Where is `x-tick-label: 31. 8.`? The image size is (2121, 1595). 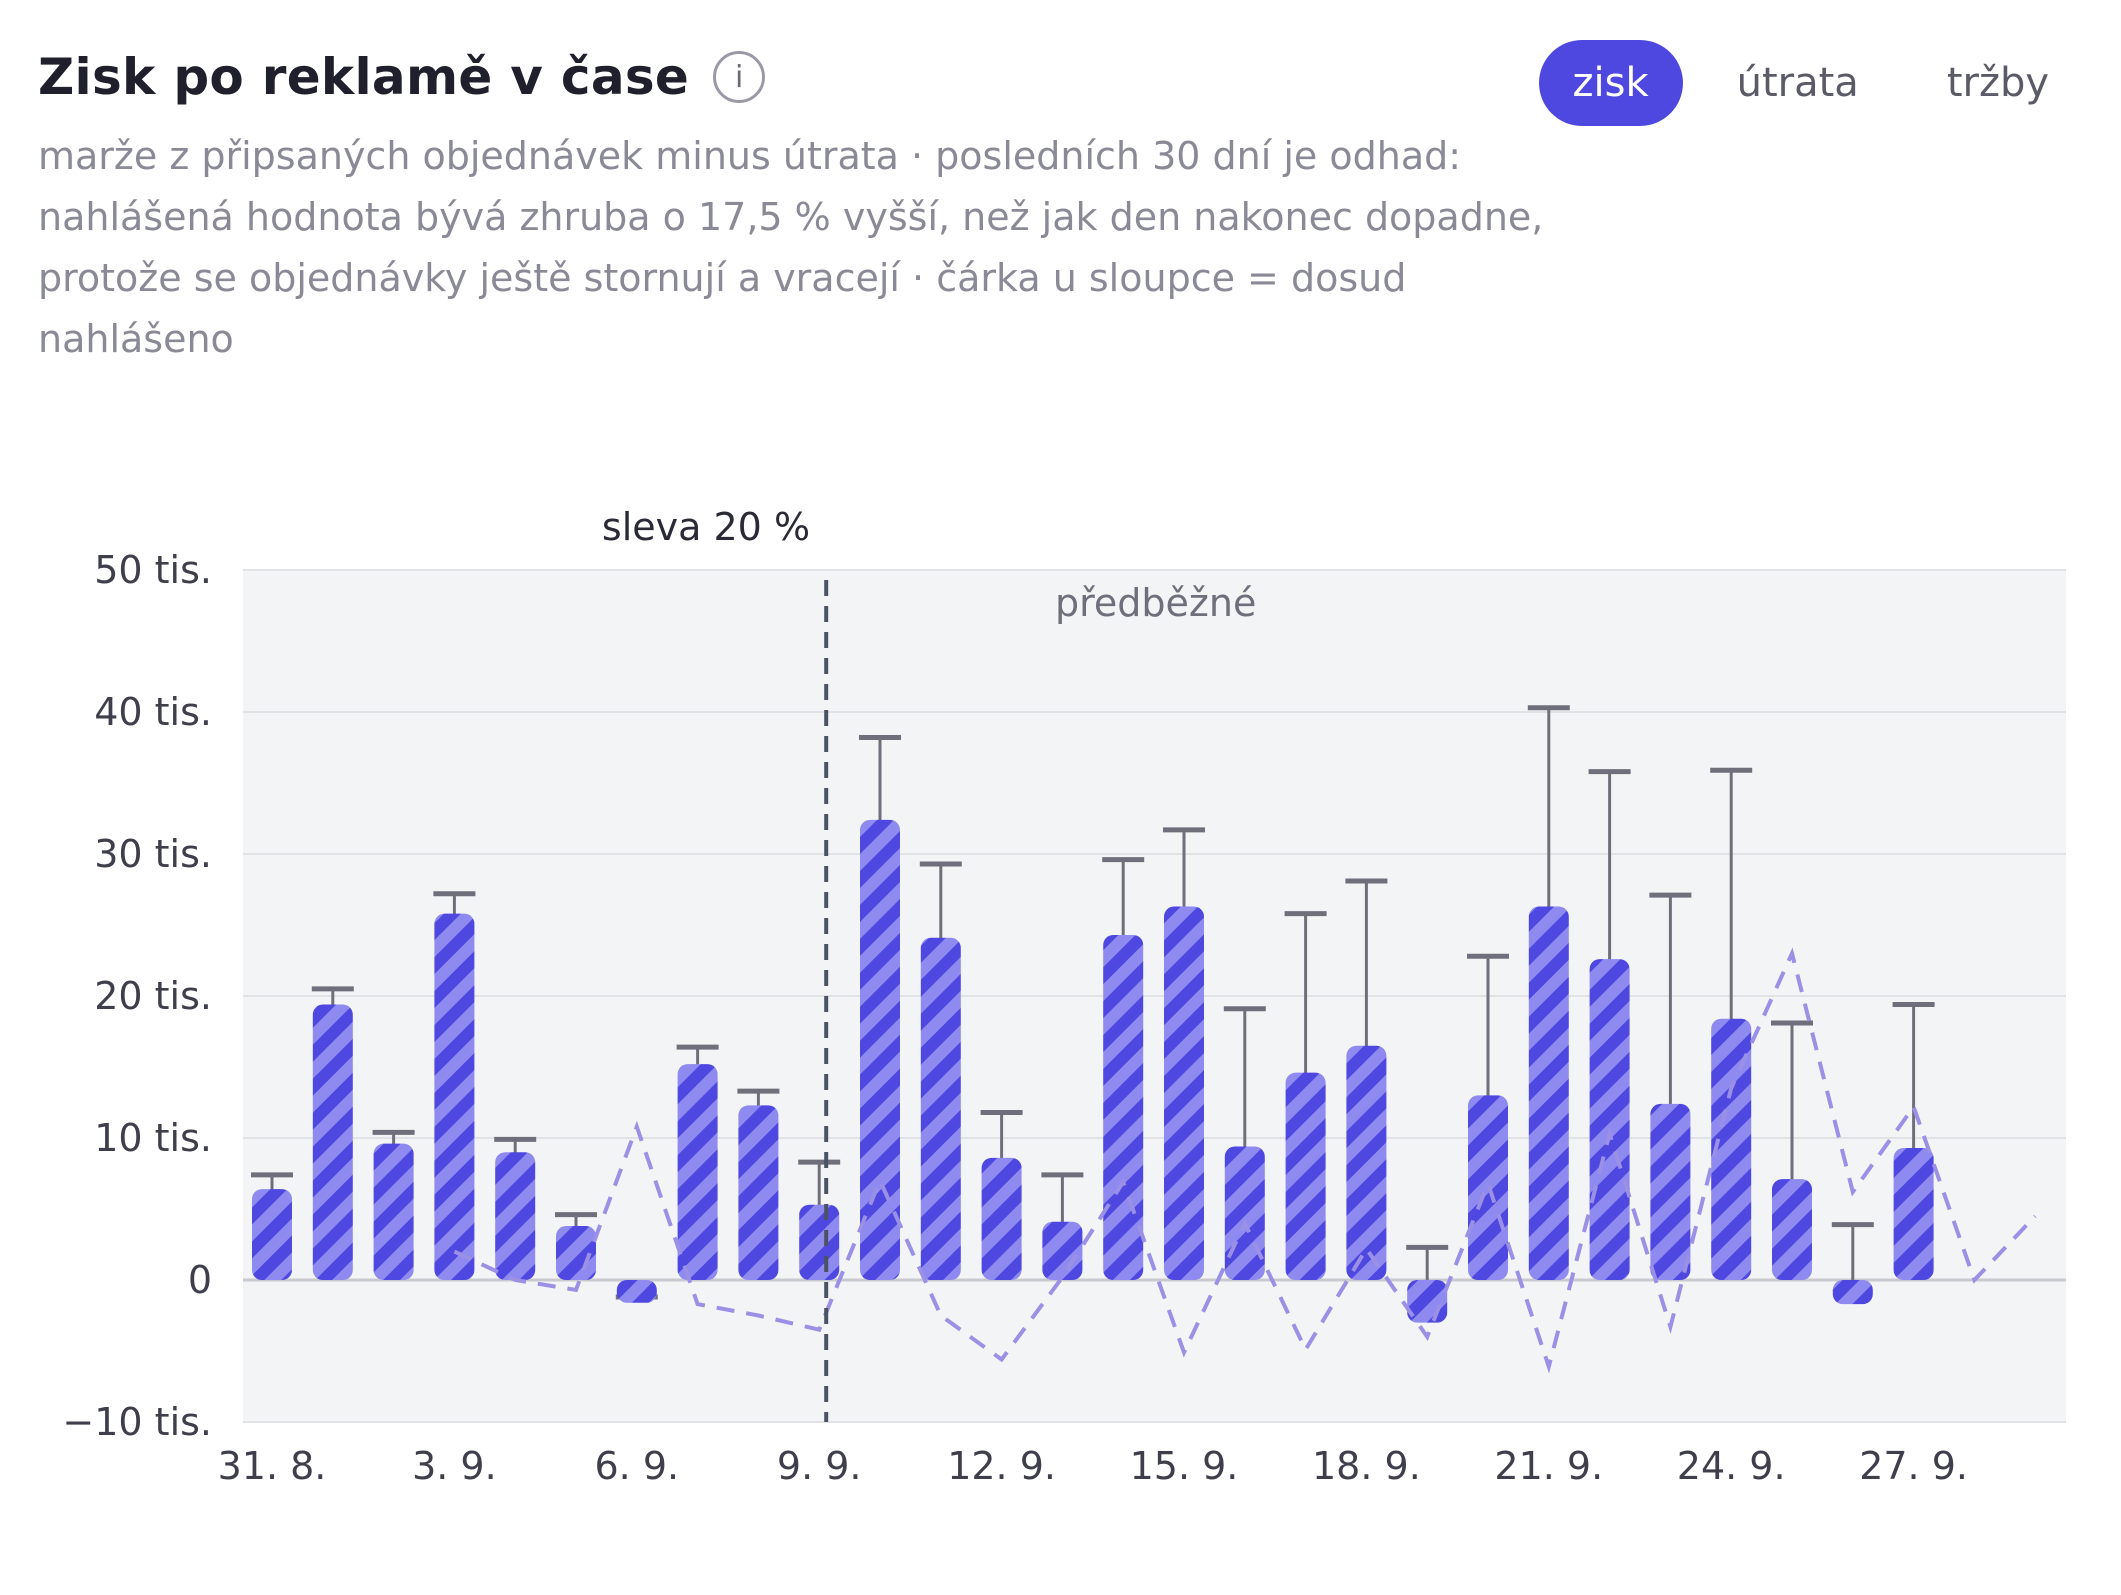 x-tick-label: 31. 8. is located at coordinates (272, 1466).